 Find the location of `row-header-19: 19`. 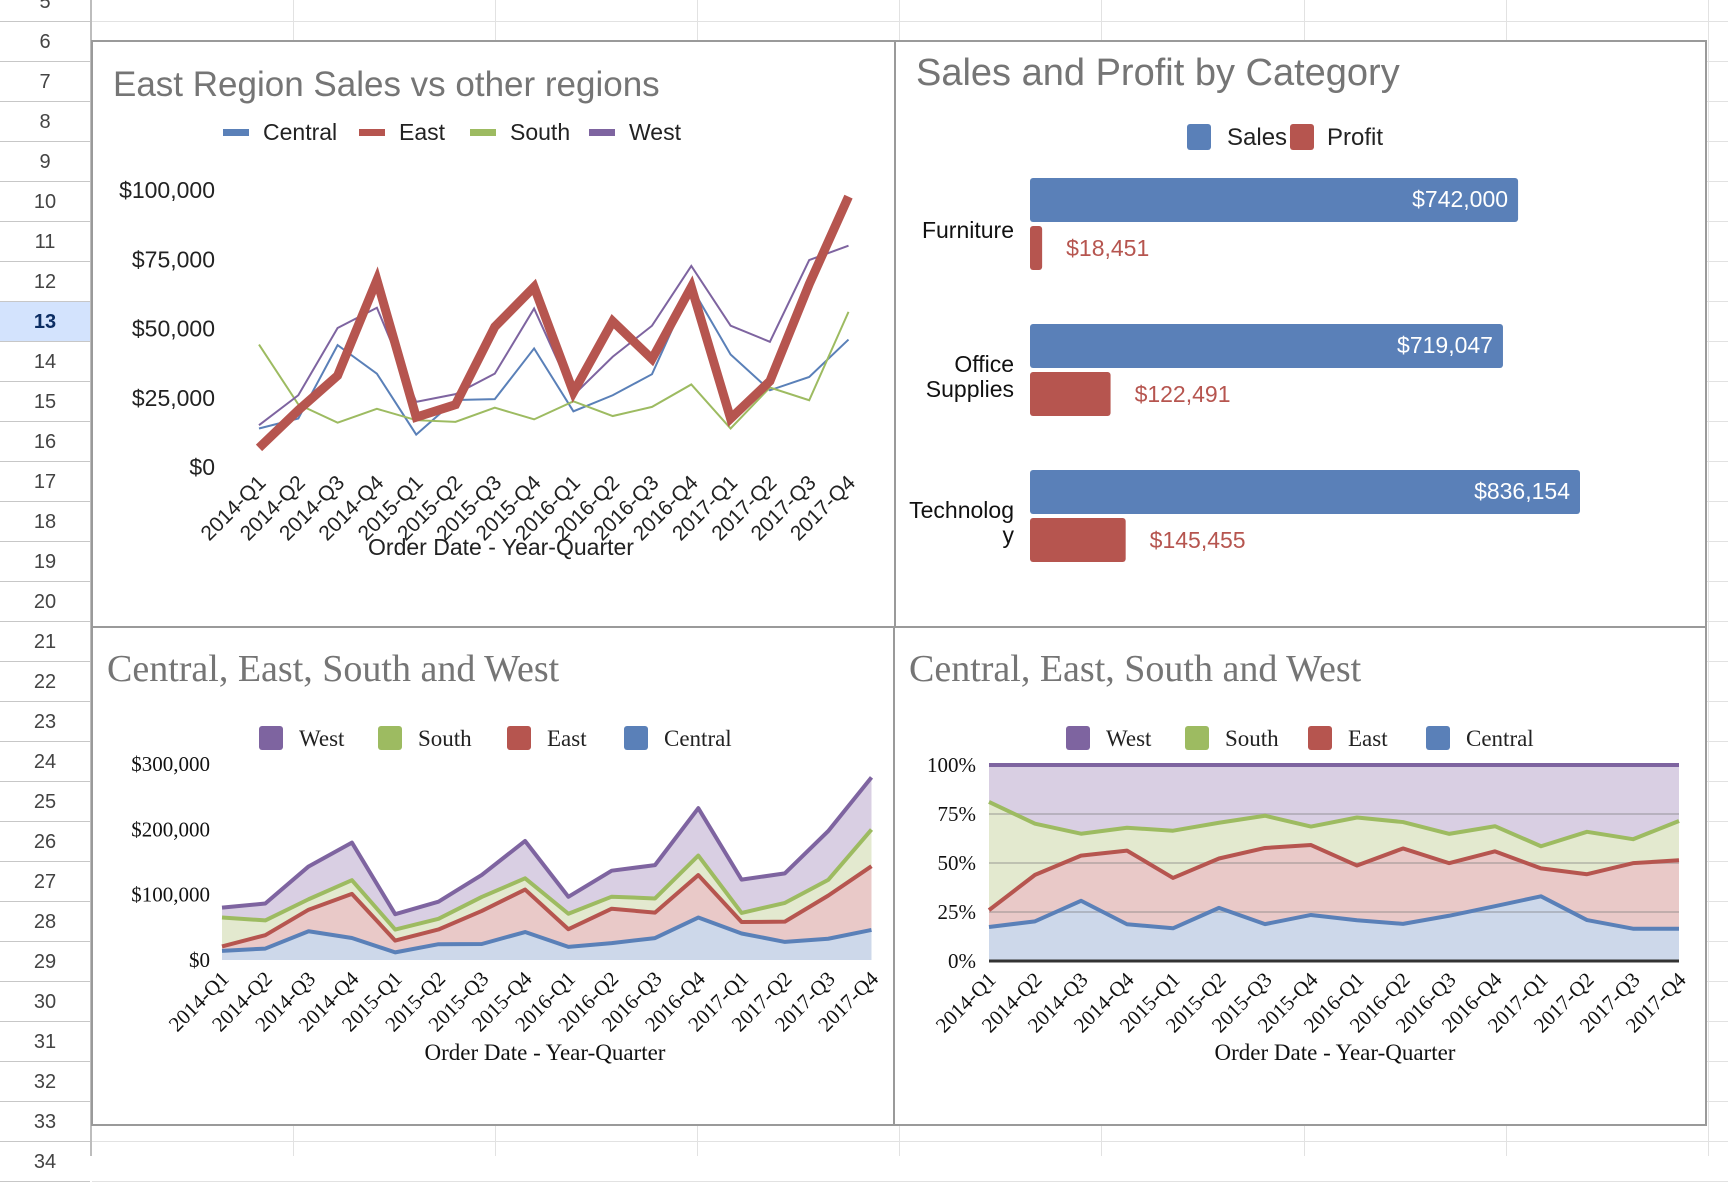

row-header-19: 19 is located at coordinates (45, 562).